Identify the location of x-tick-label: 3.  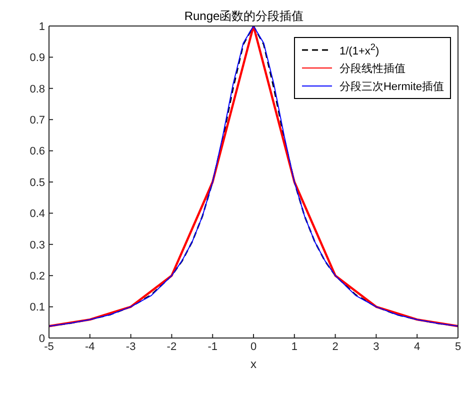
(376, 346).